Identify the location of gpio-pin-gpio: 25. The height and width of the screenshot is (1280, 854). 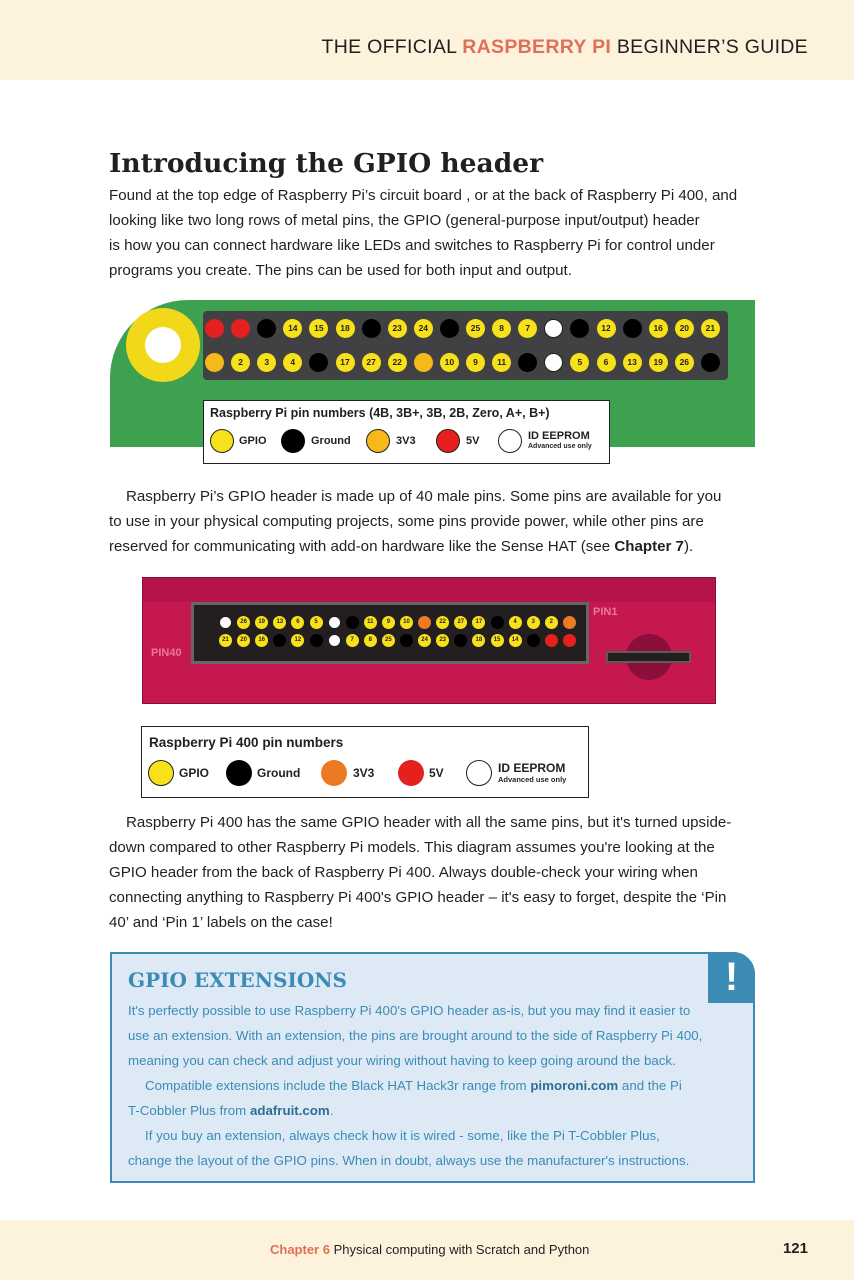
(388, 640).